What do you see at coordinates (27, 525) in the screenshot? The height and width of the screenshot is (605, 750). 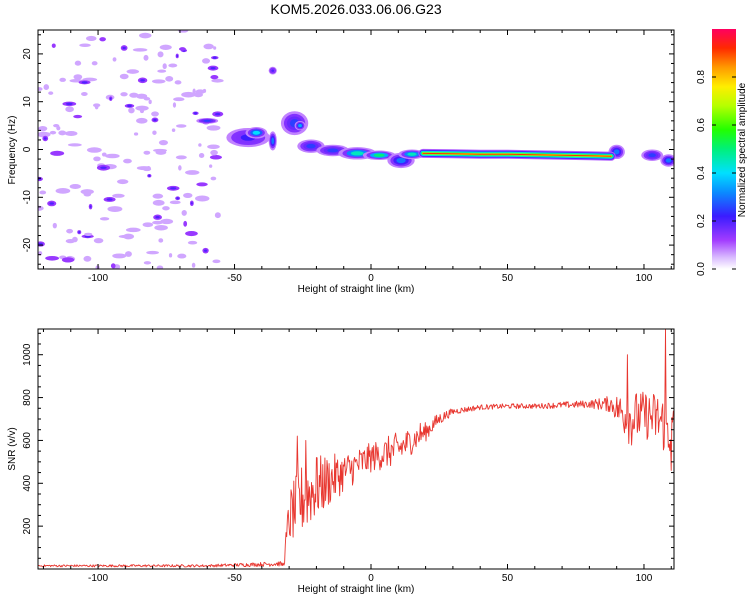 I see `y-tick-label: 200` at bounding box center [27, 525].